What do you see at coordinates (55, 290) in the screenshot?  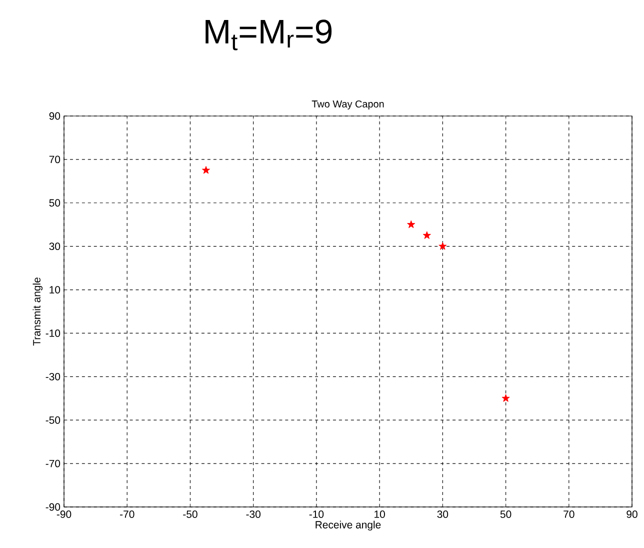 I see `y-tick-label: 10` at bounding box center [55, 290].